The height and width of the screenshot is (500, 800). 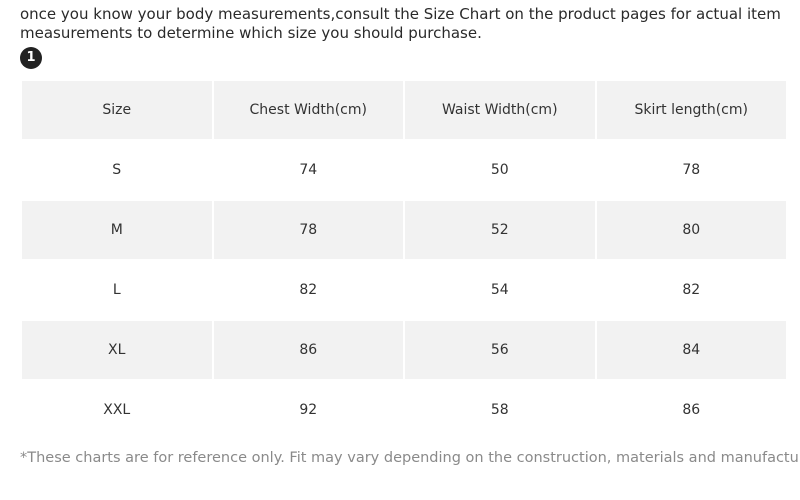 I want to click on cell-chest-width: 82, so click(x=308, y=290).